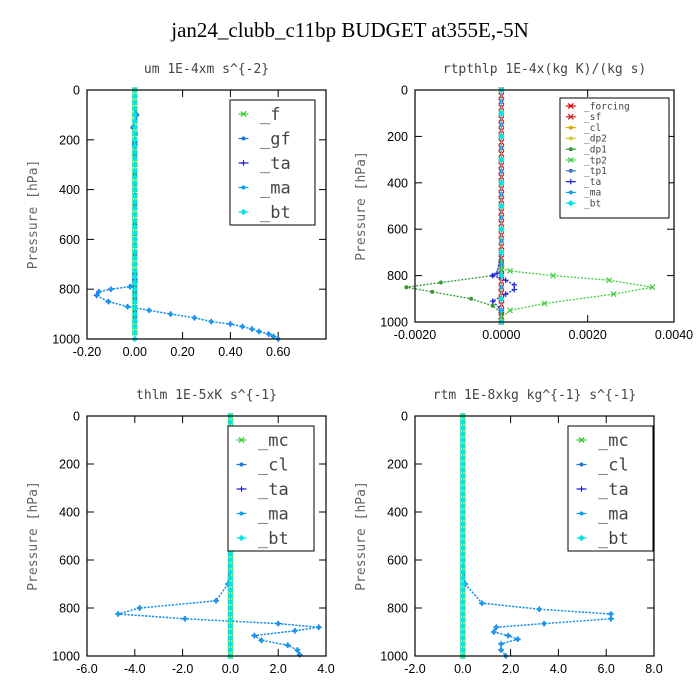 The height and width of the screenshot is (700, 700). Describe the element at coordinates (206, 395) in the screenshot. I see `panel-title: thlm 1E-5xK s^{-1}` at that location.